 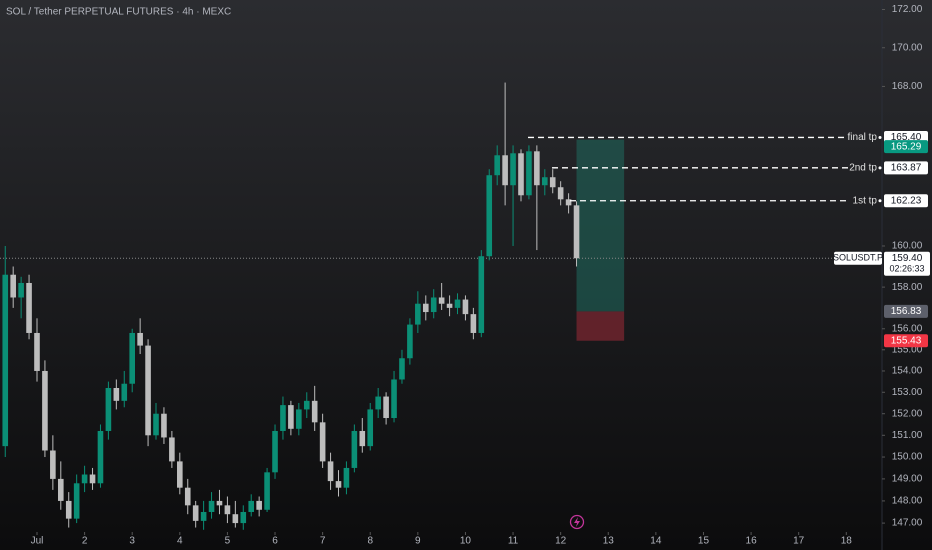 What do you see at coordinates (561, 541) in the screenshot?
I see `x-tick-label: 12` at bounding box center [561, 541].